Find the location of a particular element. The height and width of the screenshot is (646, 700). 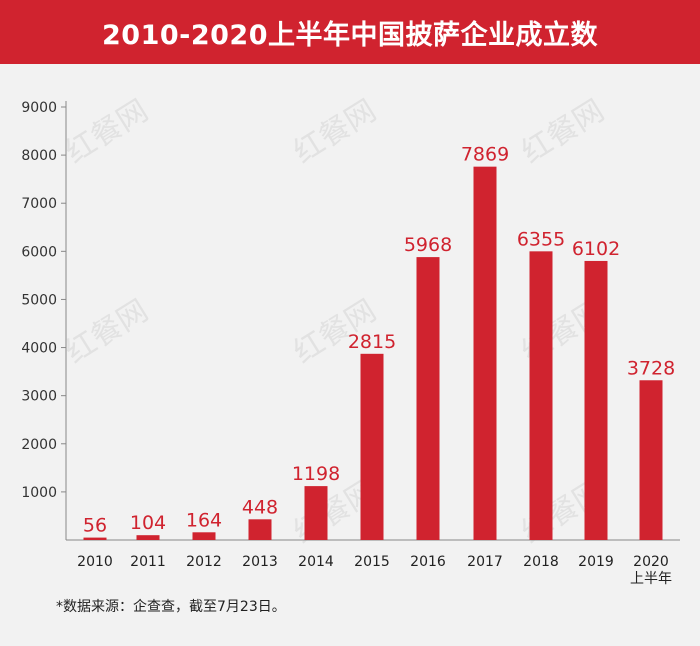

x-tick-label: 2010 is located at coordinates (95, 562).